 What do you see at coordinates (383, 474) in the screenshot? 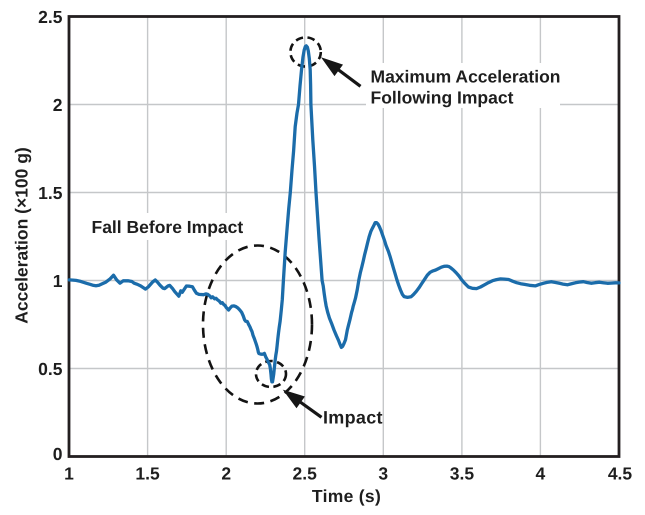
I see `svg-text: 3` at bounding box center [383, 474].